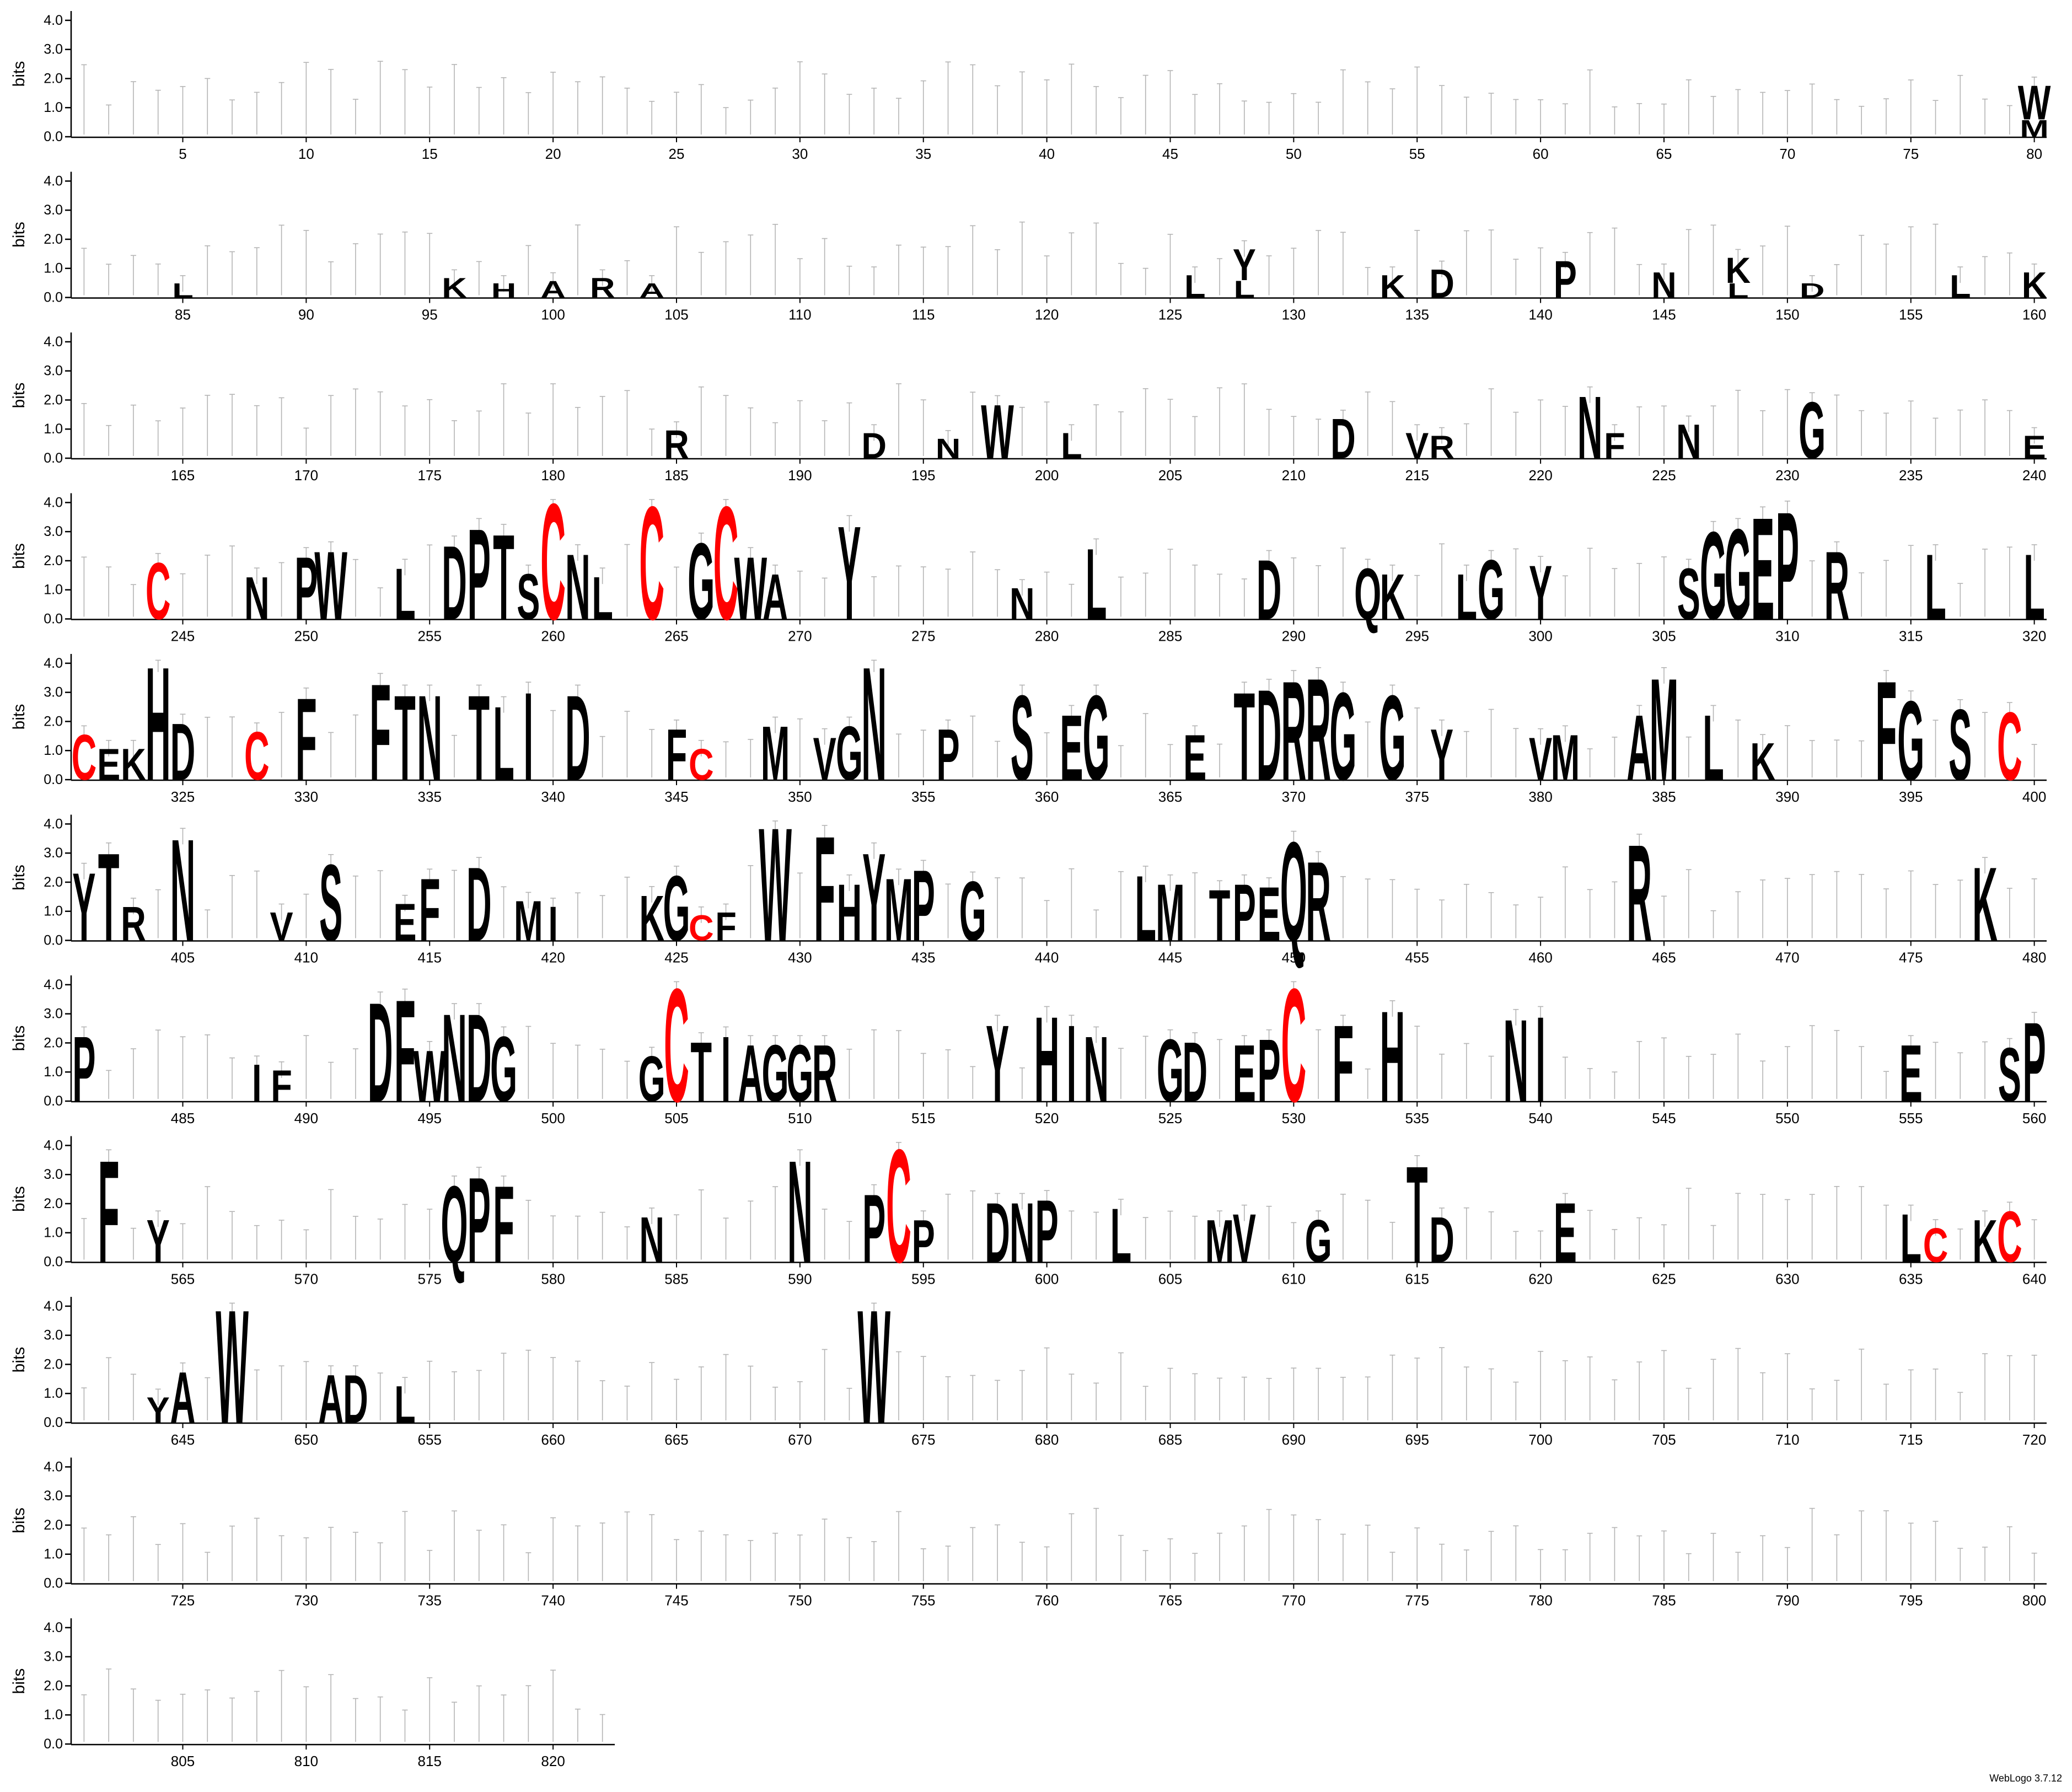 The width and height of the screenshot is (2072, 1792). I want to click on x-tick-label: 470, so click(1787, 957).